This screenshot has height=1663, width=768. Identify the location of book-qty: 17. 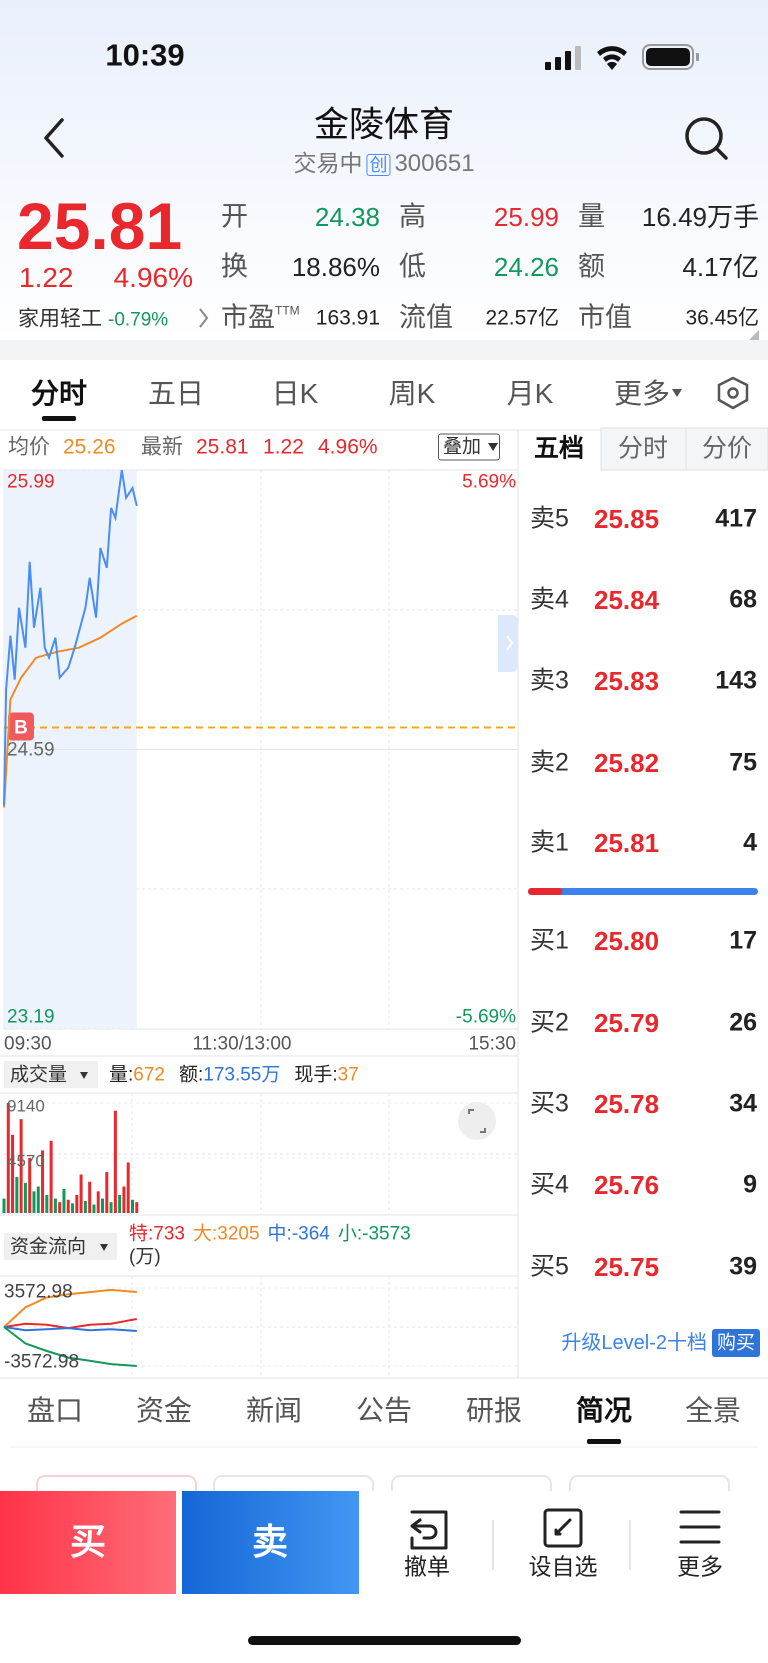
(743, 940).